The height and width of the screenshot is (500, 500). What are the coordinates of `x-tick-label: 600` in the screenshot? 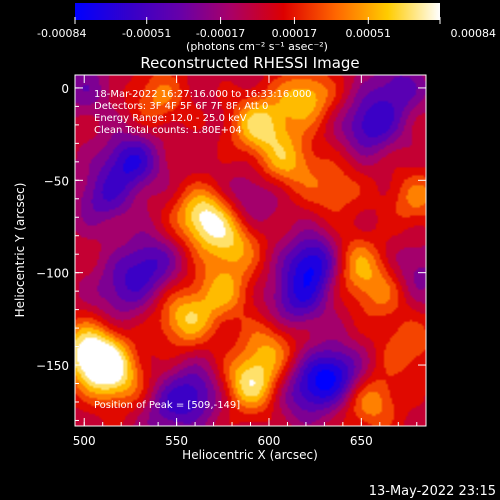 It's located at (269, 441).